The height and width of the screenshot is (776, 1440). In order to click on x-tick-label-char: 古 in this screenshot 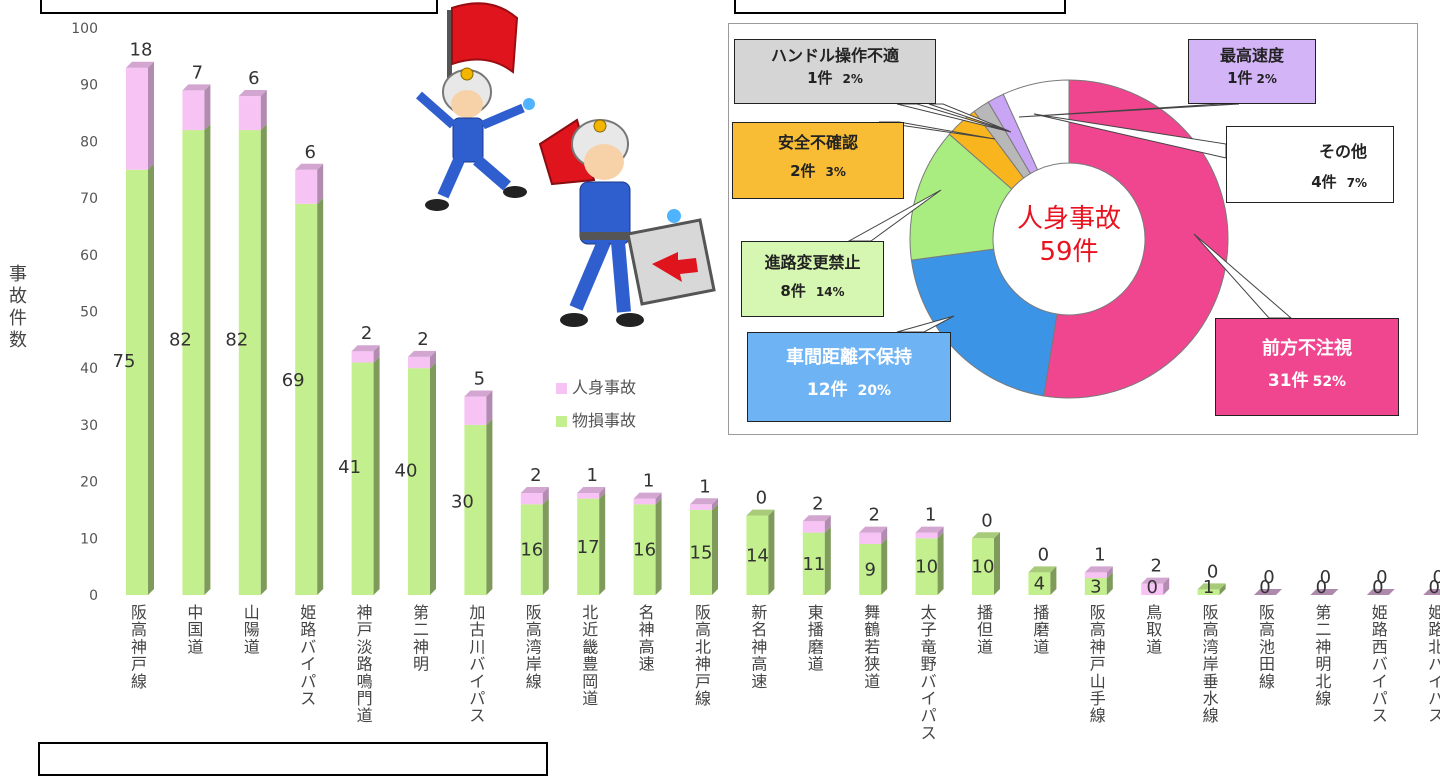, I will do `click(477, 629)`.